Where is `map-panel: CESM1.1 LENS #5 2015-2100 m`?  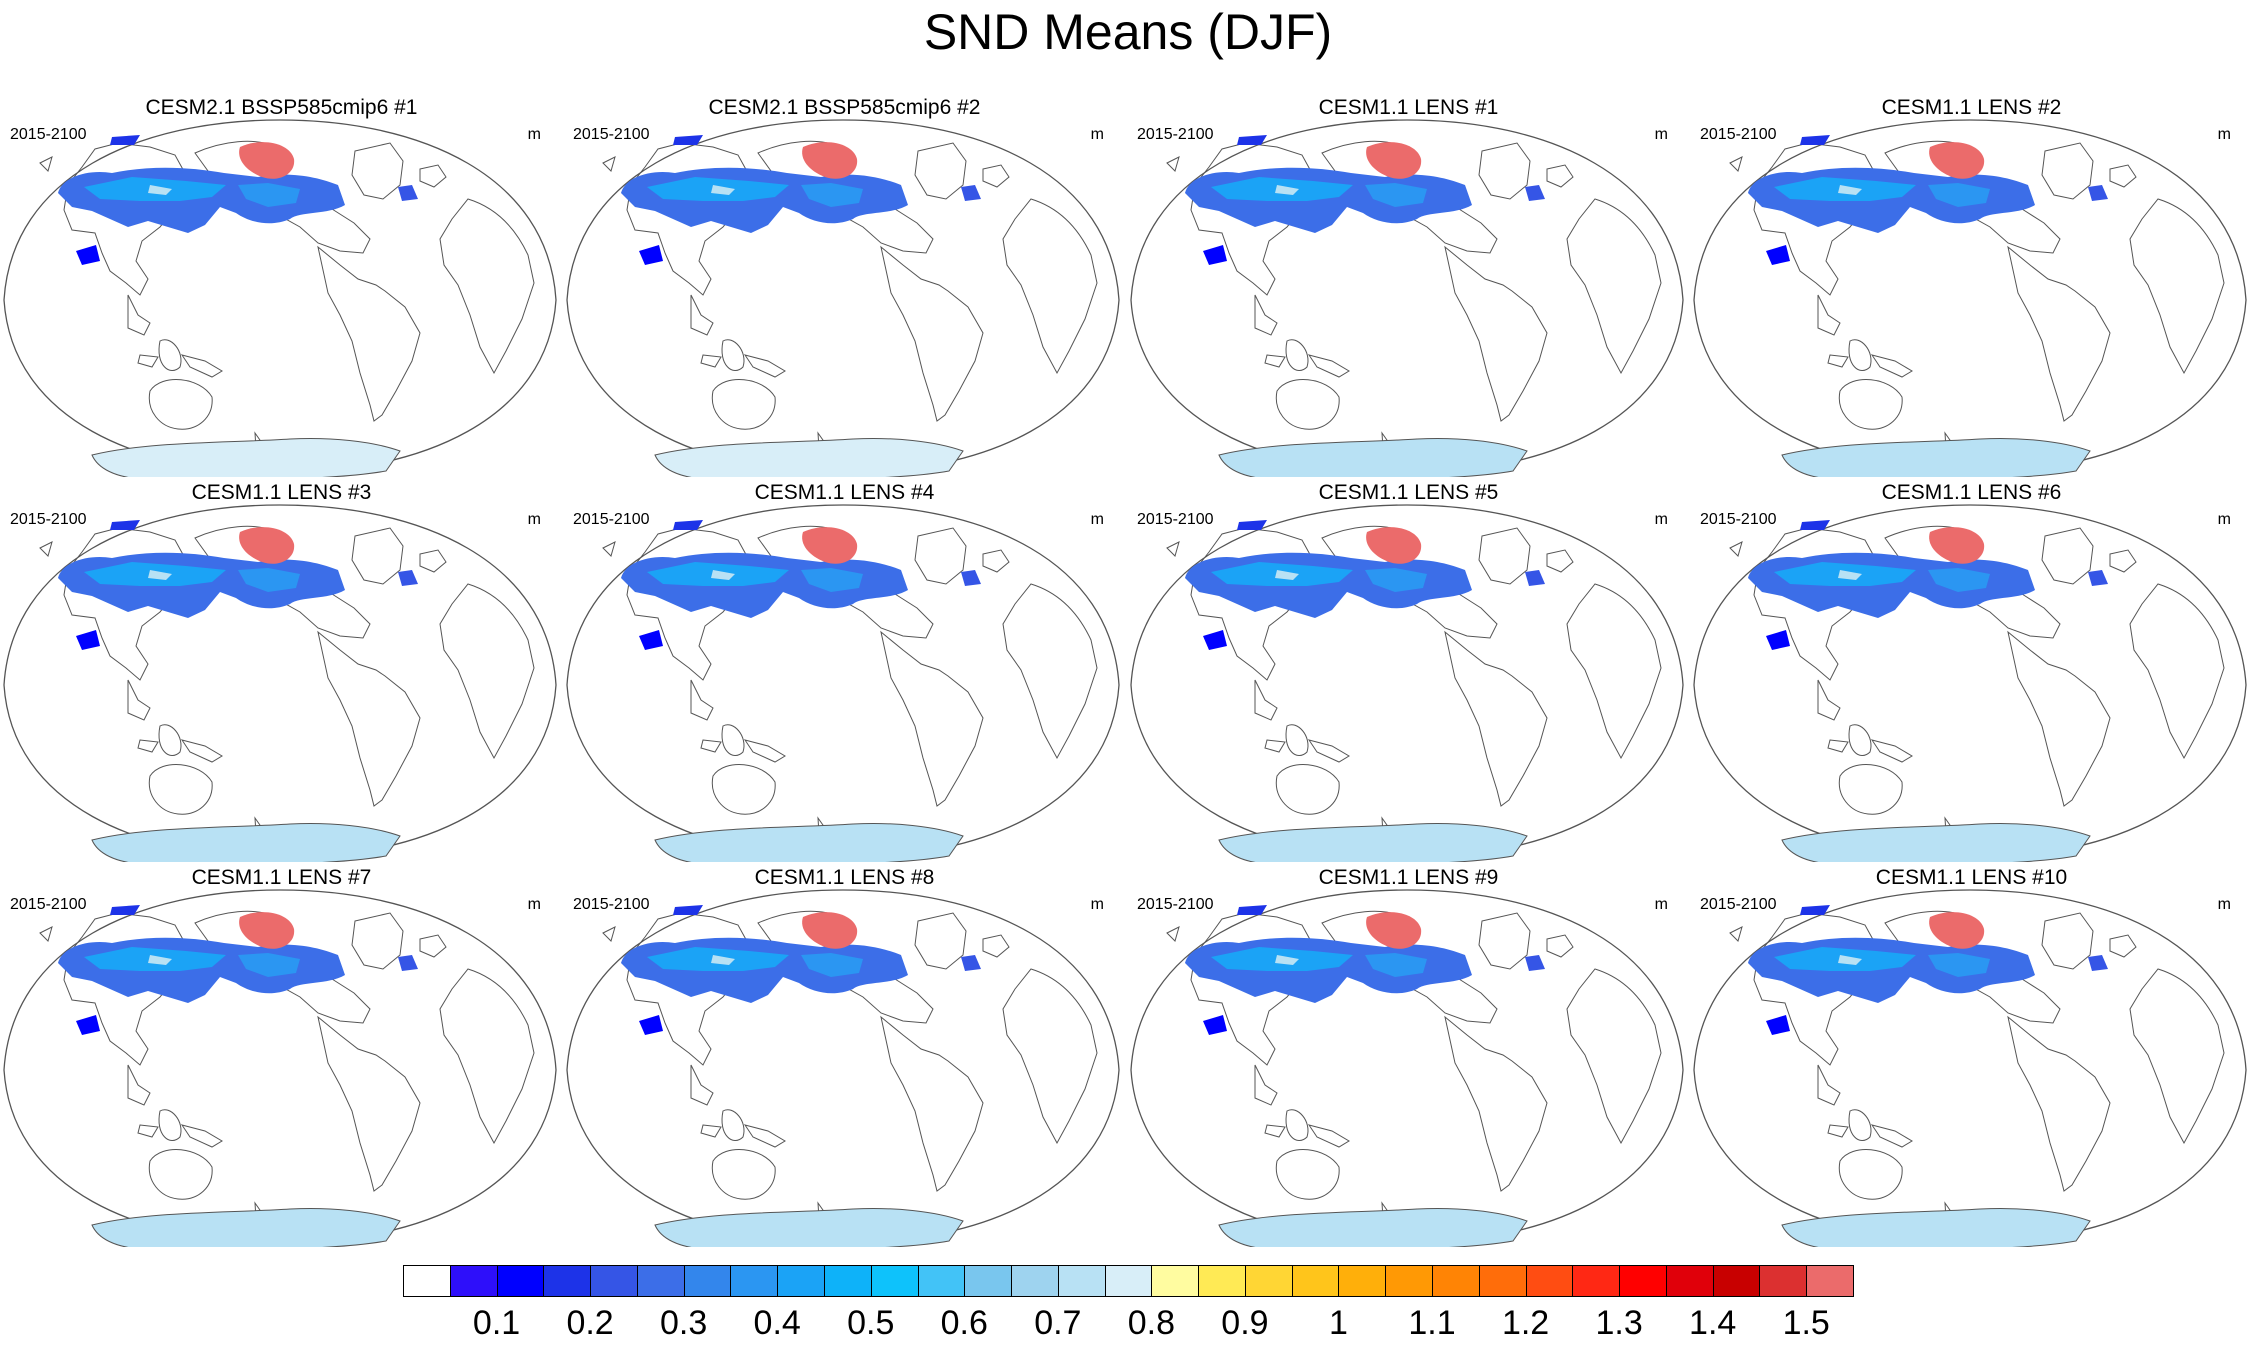
map-panel: CESM1.1 LENS #5 2015-2100 m is located at coordinates (1408, 671).